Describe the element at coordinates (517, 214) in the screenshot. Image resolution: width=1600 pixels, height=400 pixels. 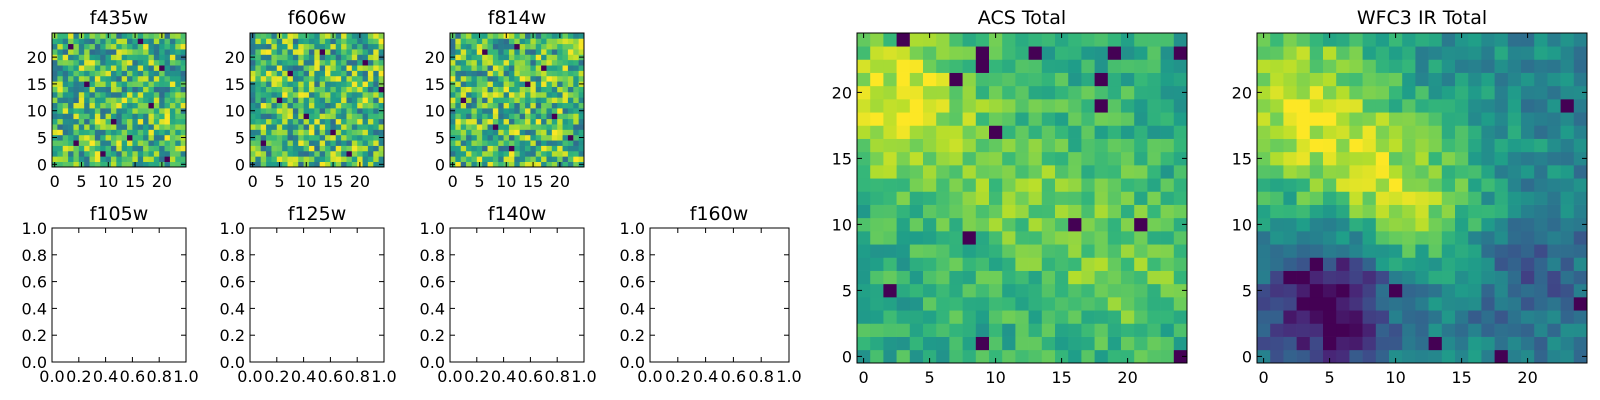
I see `panel-title: f140w` at that location.